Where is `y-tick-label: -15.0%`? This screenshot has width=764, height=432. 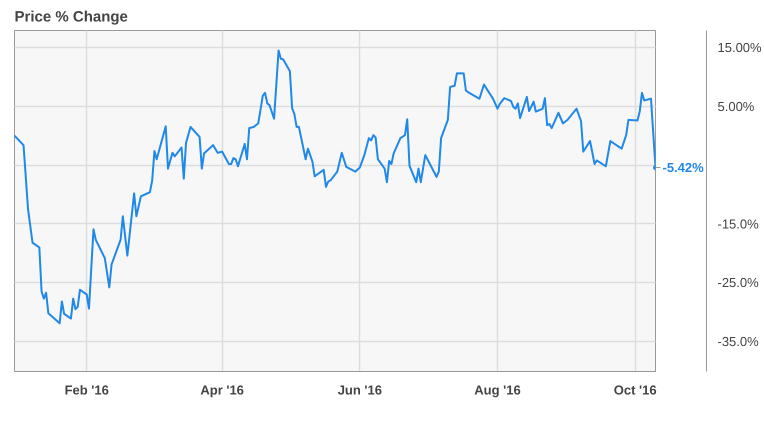
y-tick-label: -15.0% is located at coordinates (739, 224).